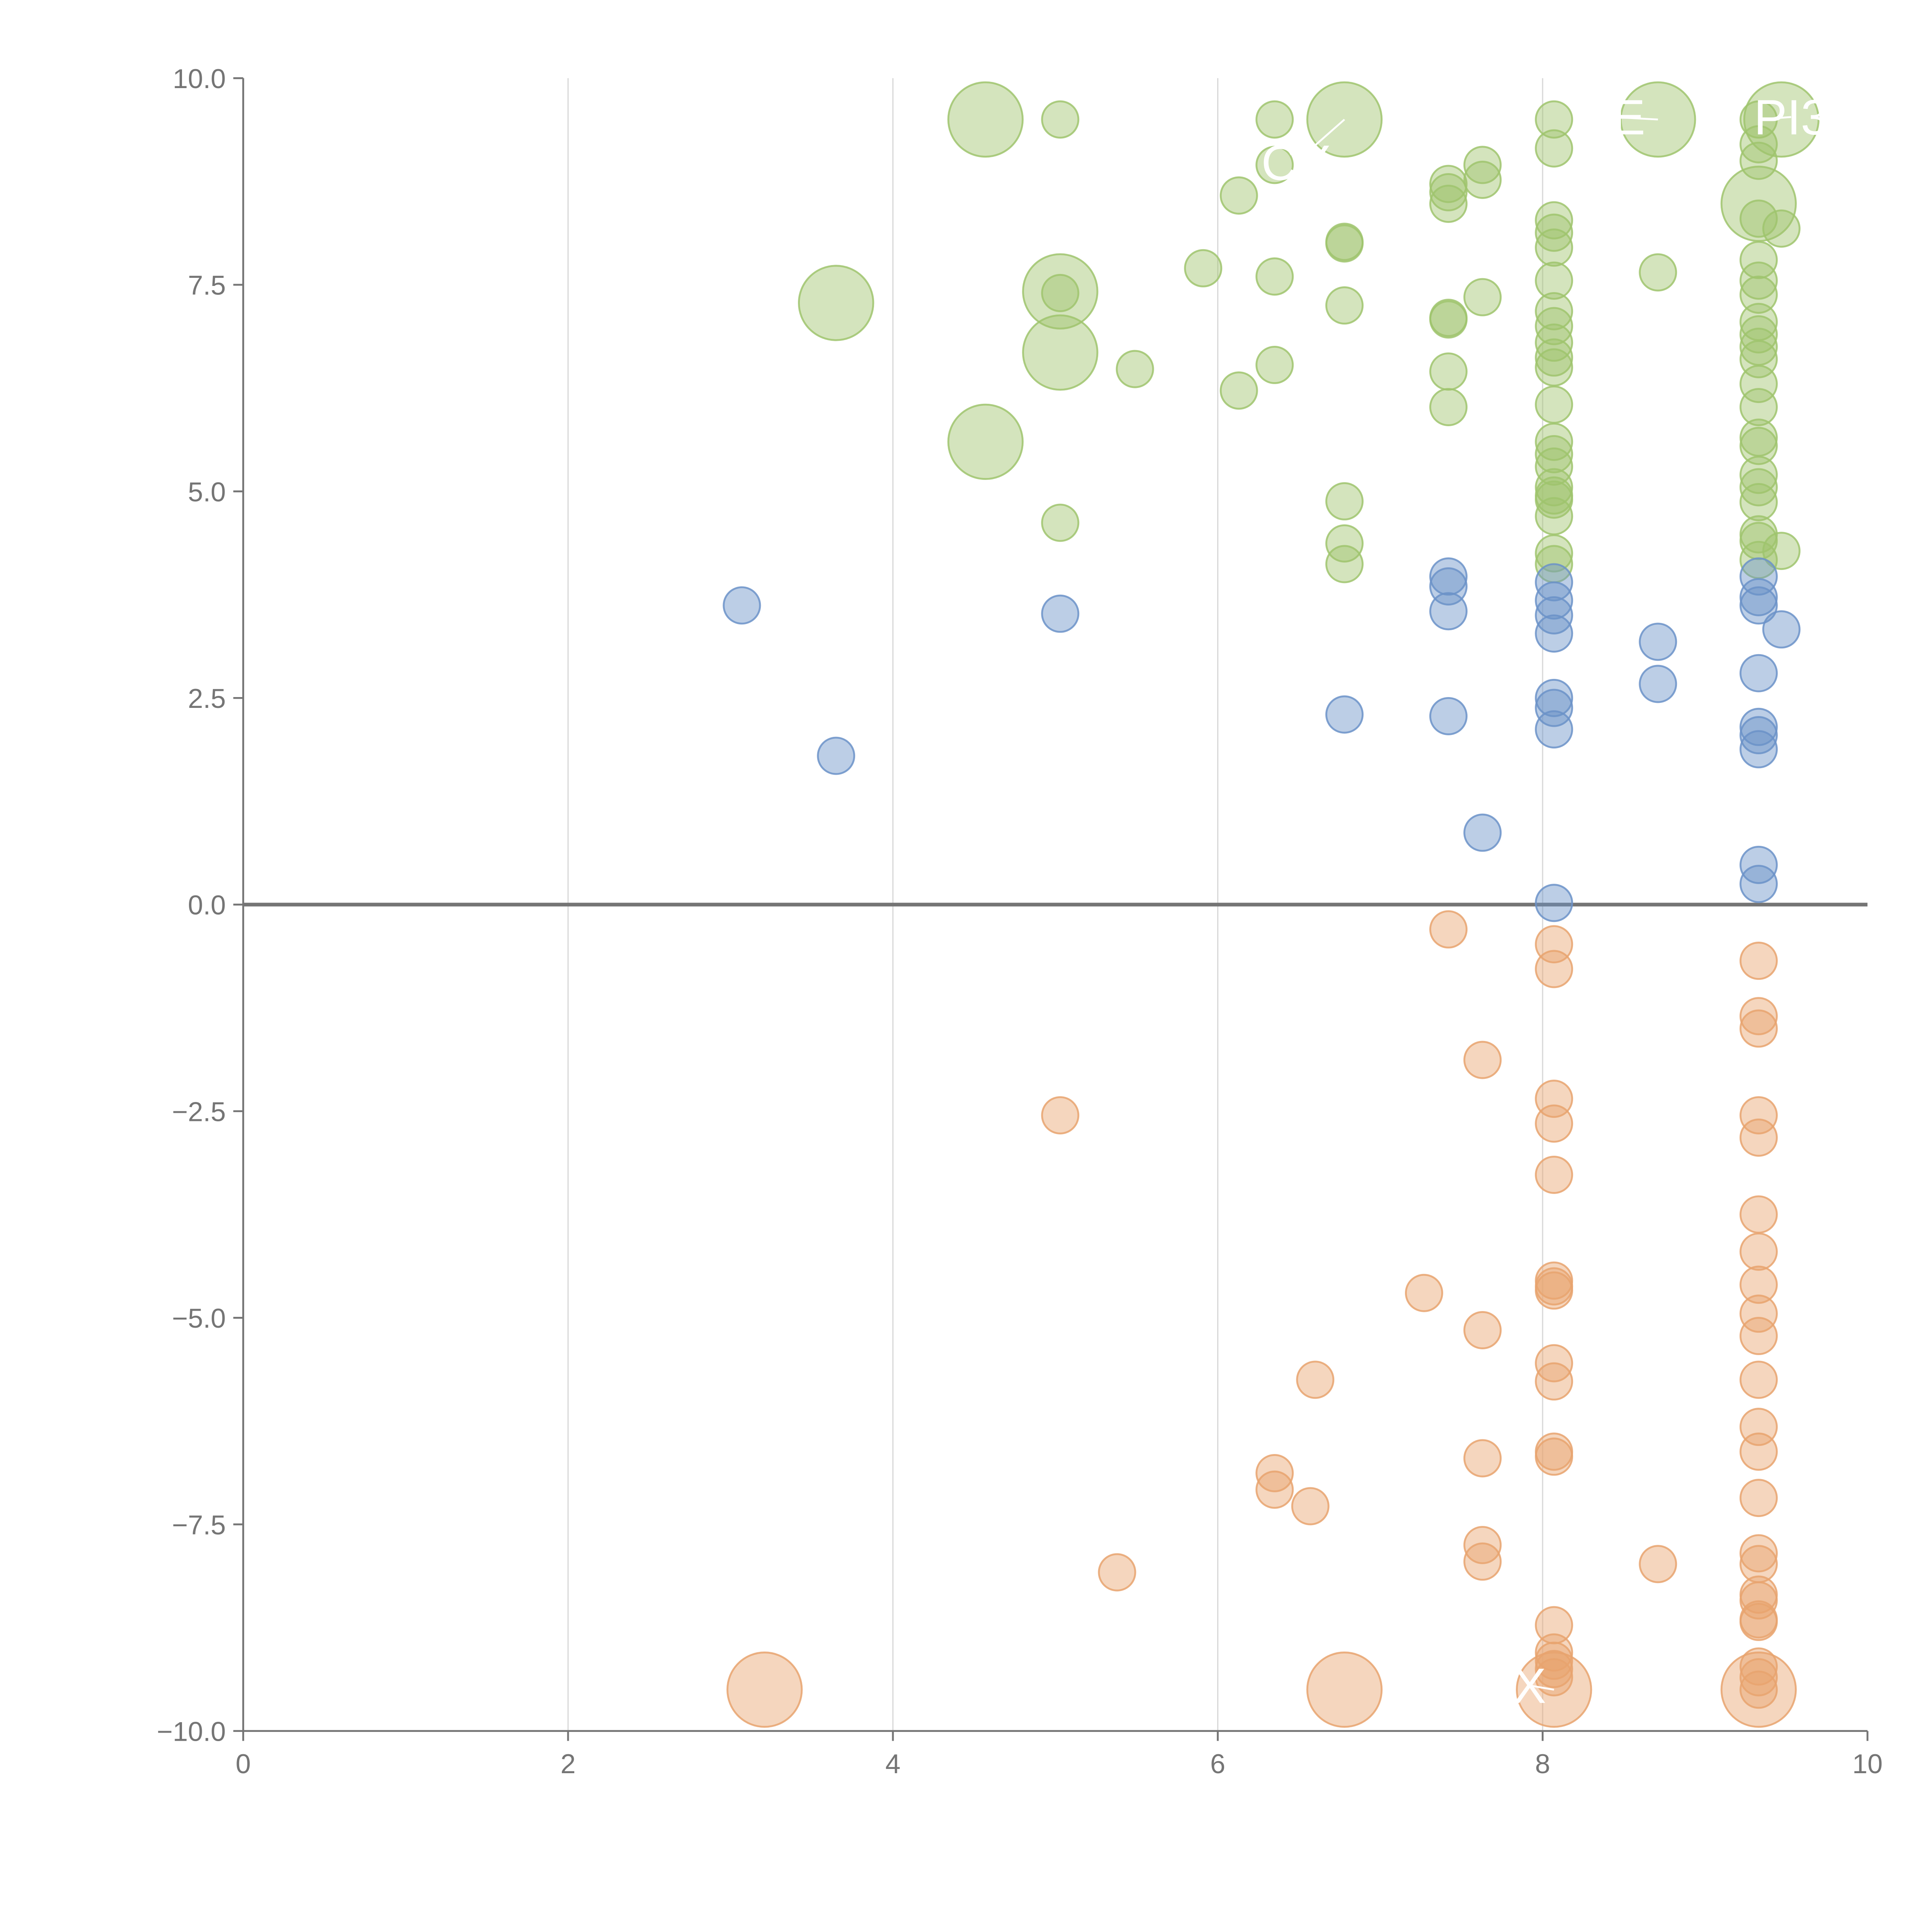 This screenshot has width=1932, height=1932. Describe the element at coordinates (207, 905) in the screenshot. I see `y-tick-label: 0.0` at that location.